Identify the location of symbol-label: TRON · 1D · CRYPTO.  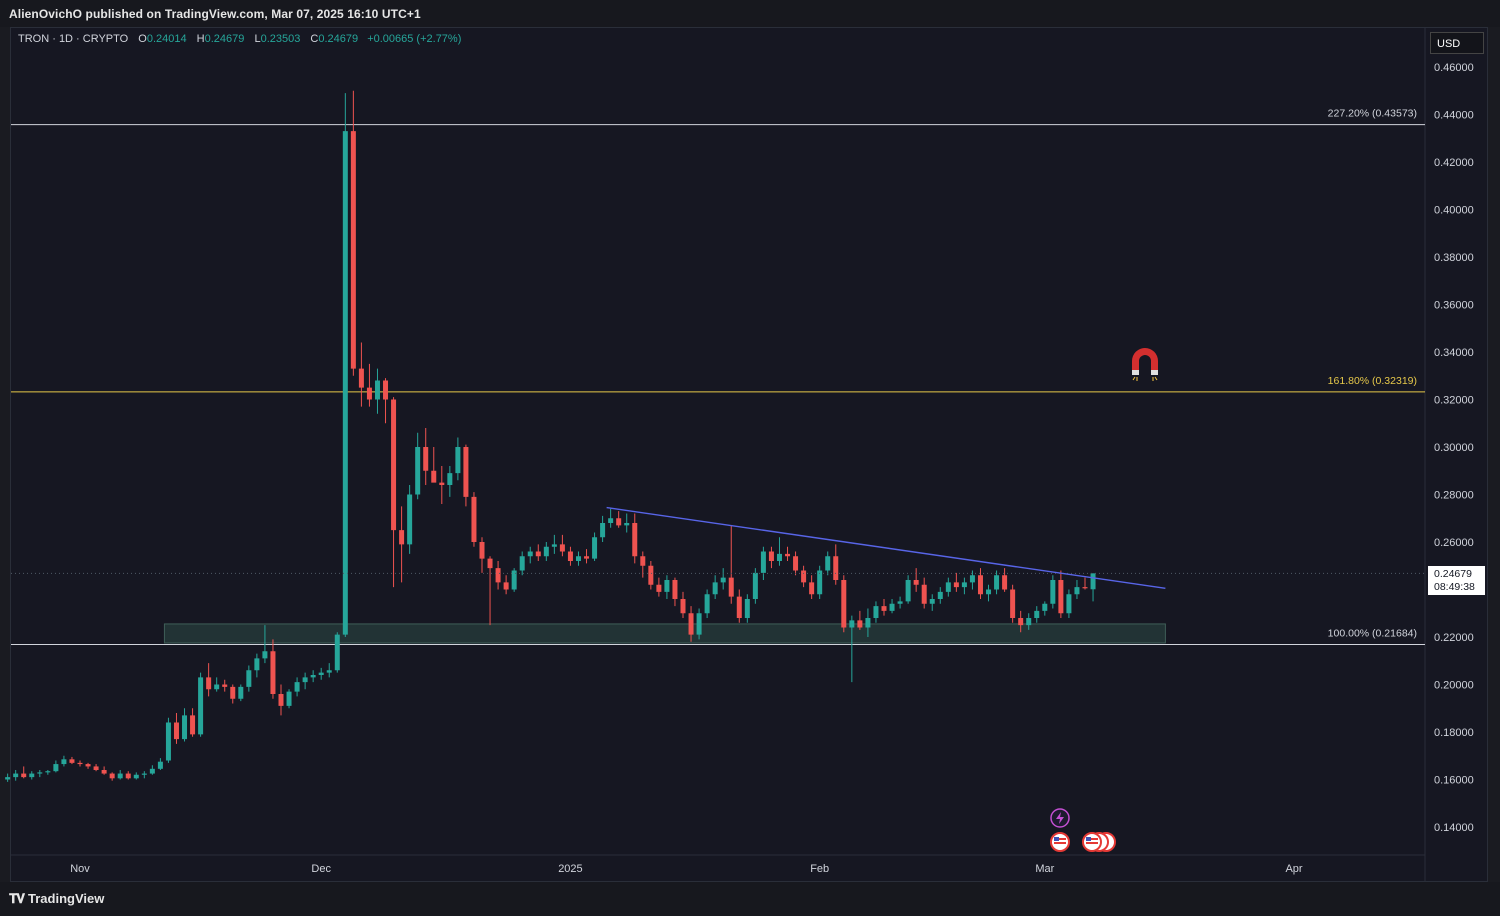
(73, 39).